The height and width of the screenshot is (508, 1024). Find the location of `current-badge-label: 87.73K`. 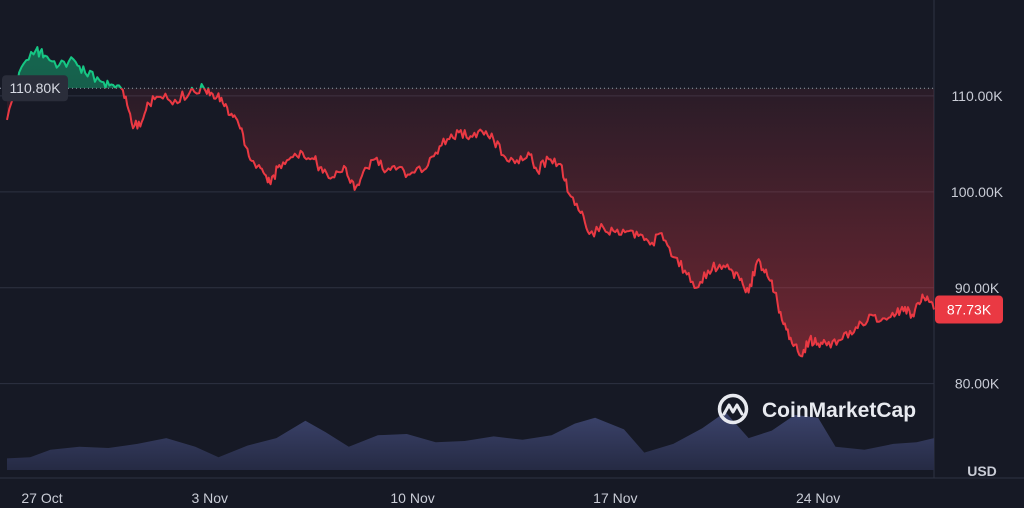

current-badge-label: 87.73K is located at coordinates (969, 310).